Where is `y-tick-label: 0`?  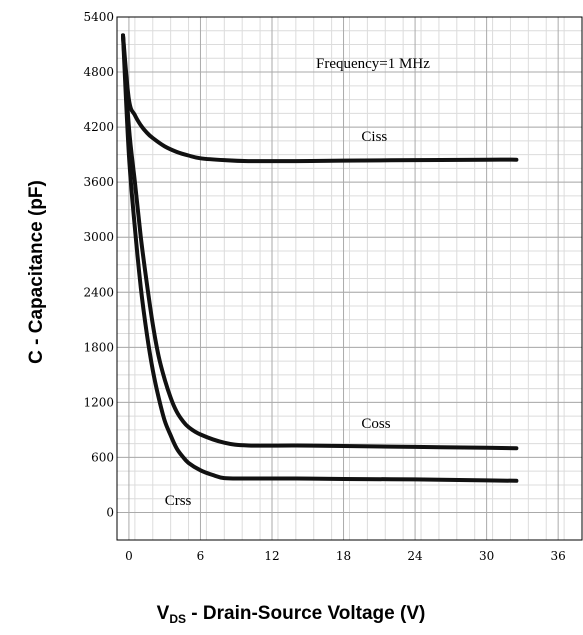
y-tick-label: 0 is located at coordinates (110, 512).